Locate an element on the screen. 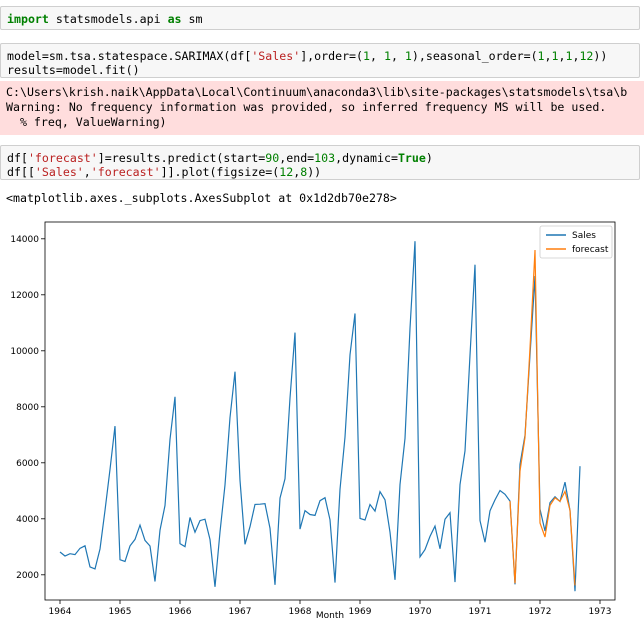 This screenshot has width=644, height=628. x-tick-label: 1973 is located at coordinates (600, 612).